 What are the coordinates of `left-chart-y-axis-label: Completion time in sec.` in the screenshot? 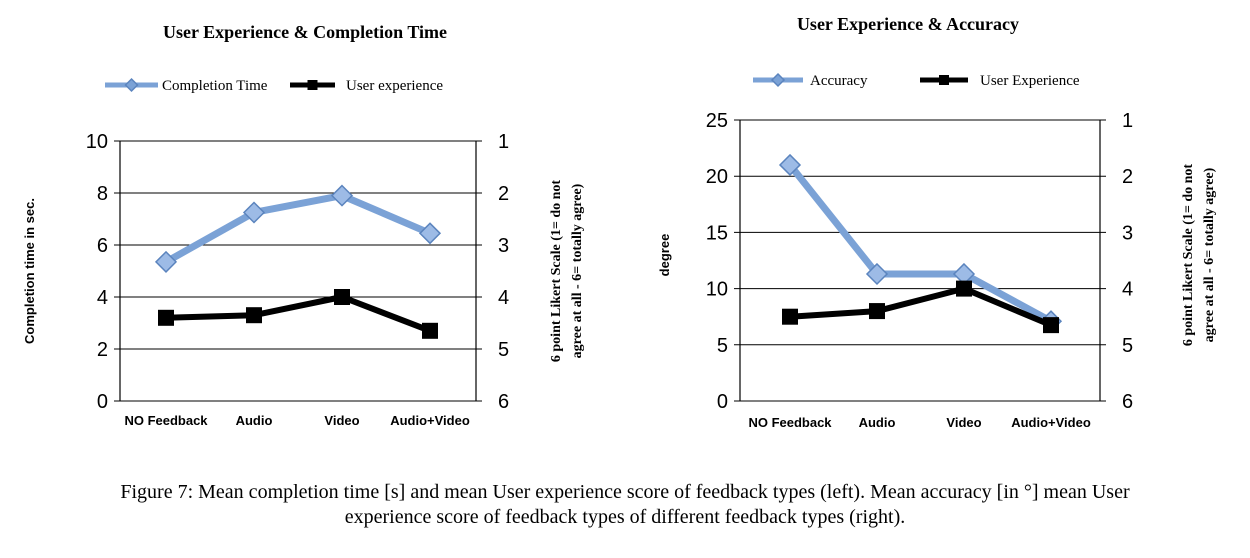 It's located at (29, 271).